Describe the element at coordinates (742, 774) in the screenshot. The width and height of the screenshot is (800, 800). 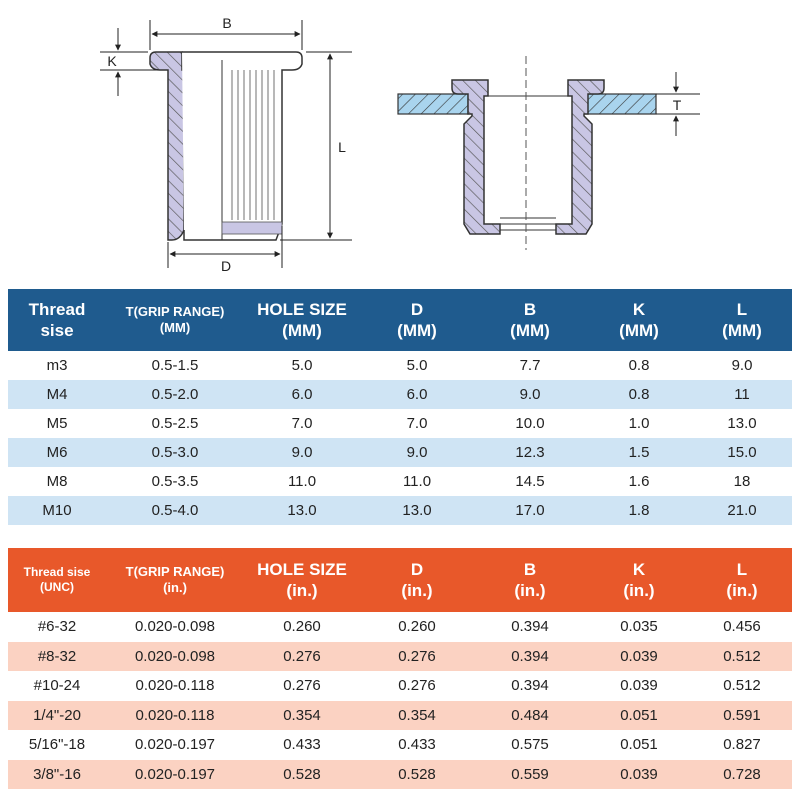
I see `table-cell: 0.728` at that location.